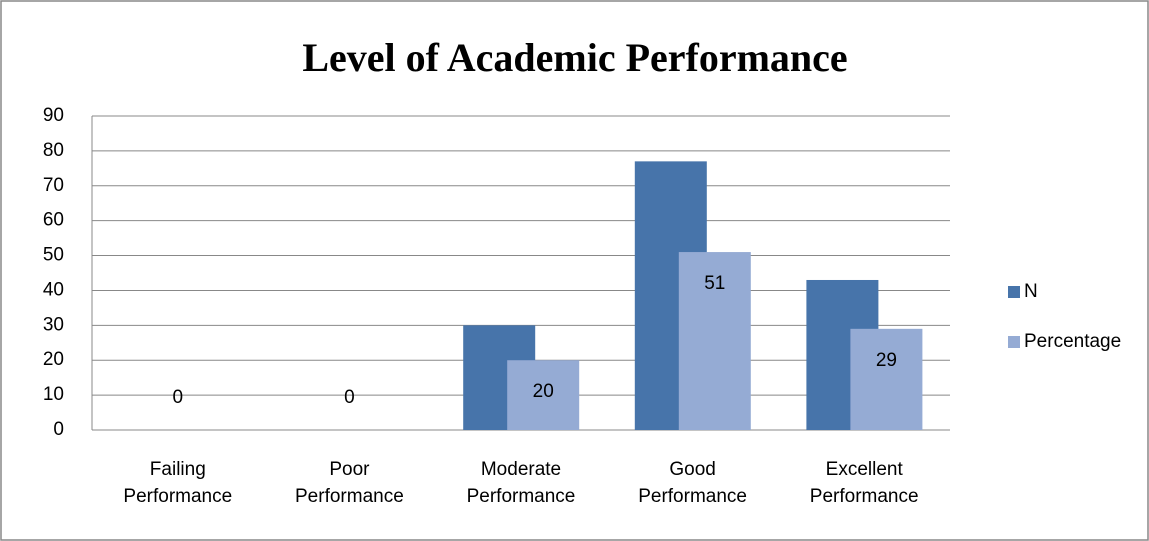 The image size is (1149, 541). I want to click on y-tick-label: 20, so click(53, 359).